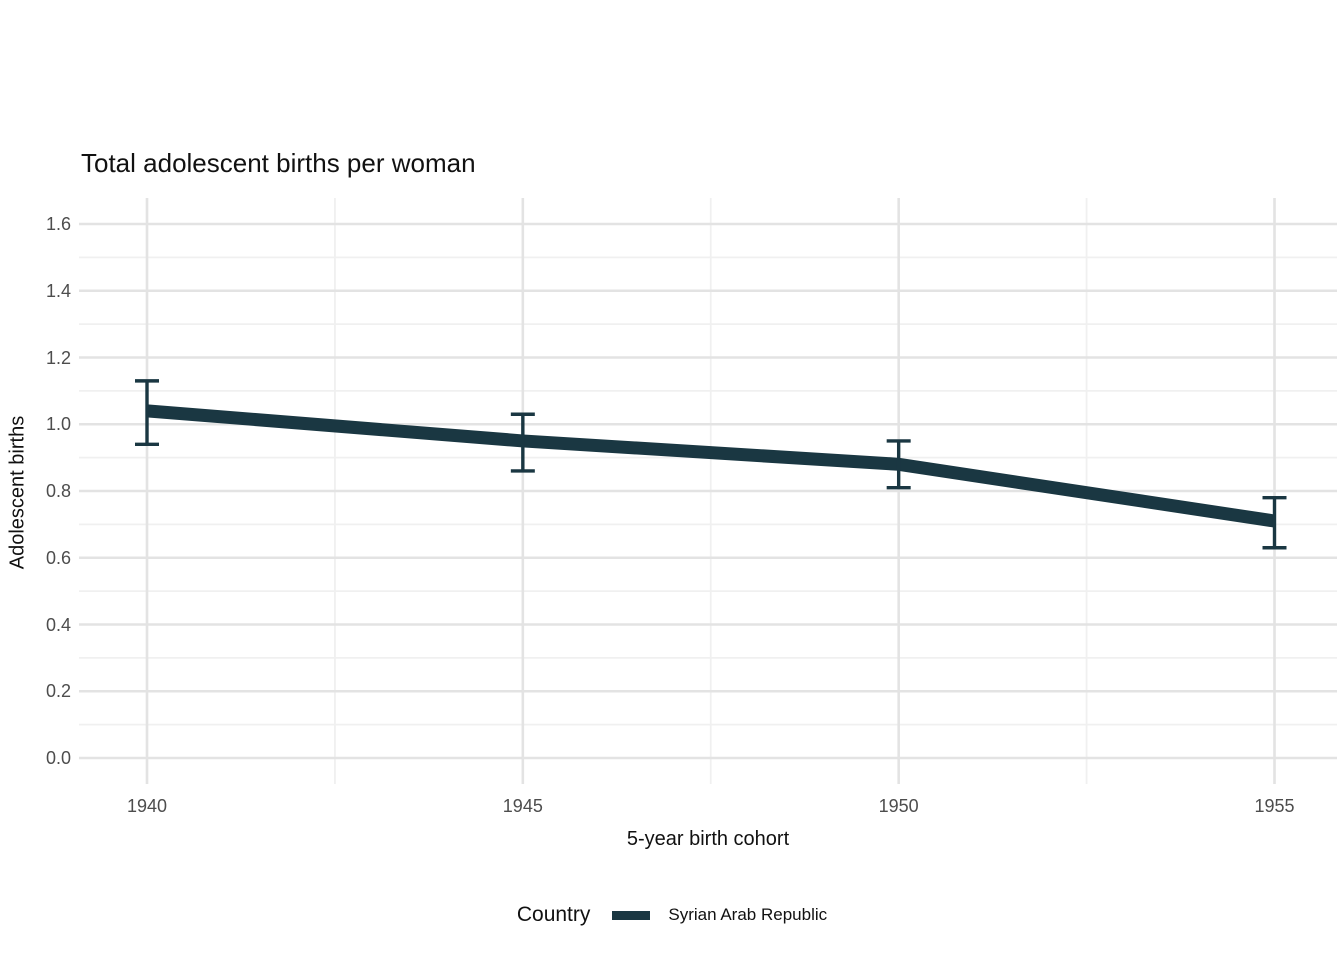  What do you see at coordinates (748, 914) in the screenshot?
I see `legend-entry-label: Syrian Arab Republic` at bounding box center [748, 914].